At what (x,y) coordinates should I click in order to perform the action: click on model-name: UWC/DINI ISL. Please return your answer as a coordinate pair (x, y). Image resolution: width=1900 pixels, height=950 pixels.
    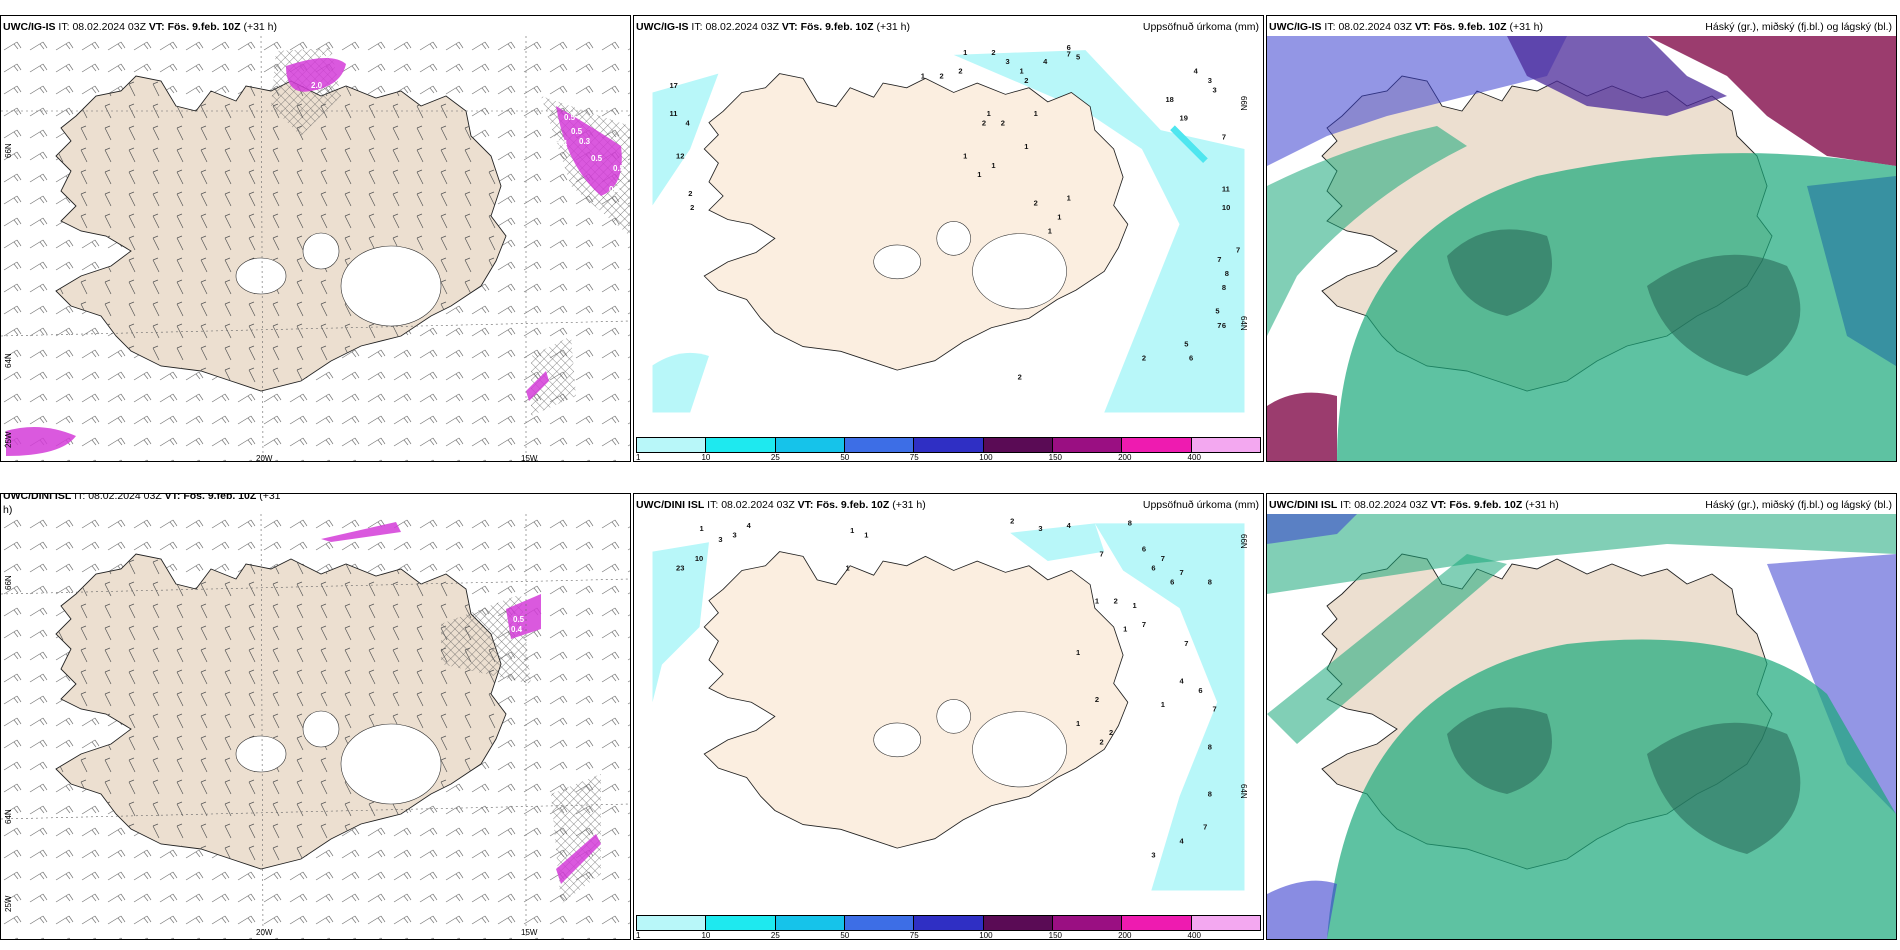
    Looking at the image, I should click on (1303, 505).